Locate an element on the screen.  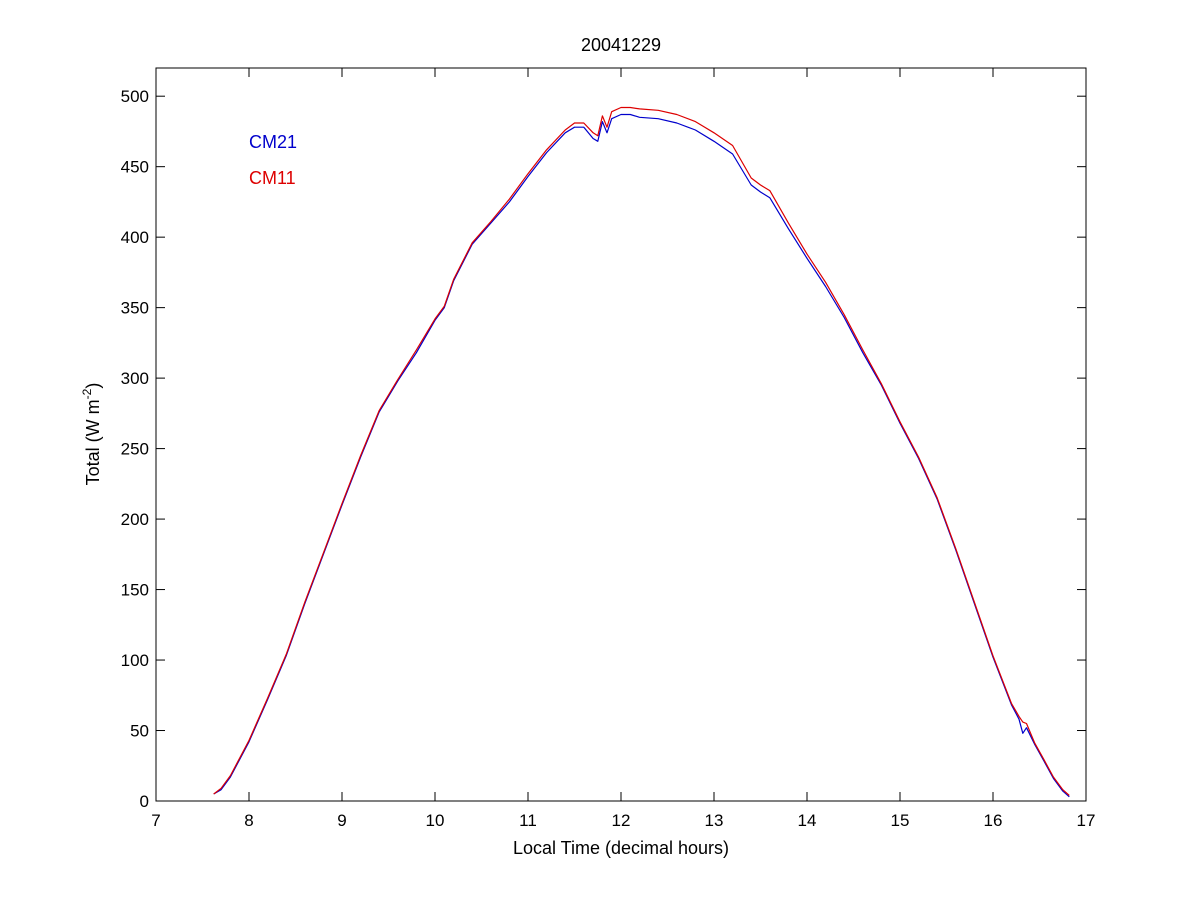
y-tick-label: 0 is located at coordinates (144, 801).